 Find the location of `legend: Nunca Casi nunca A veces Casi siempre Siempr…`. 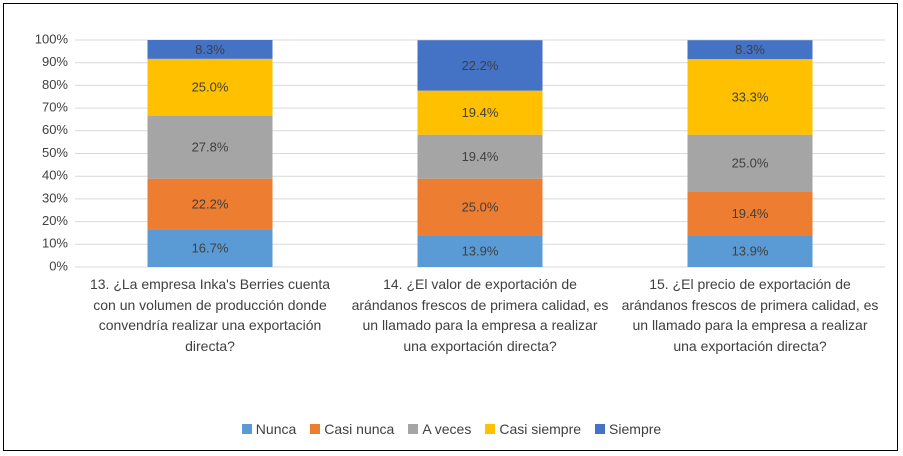

legend: Nunca Casi nunca A veces Casi siempre Siempr… is located at coordinates (451, 429).